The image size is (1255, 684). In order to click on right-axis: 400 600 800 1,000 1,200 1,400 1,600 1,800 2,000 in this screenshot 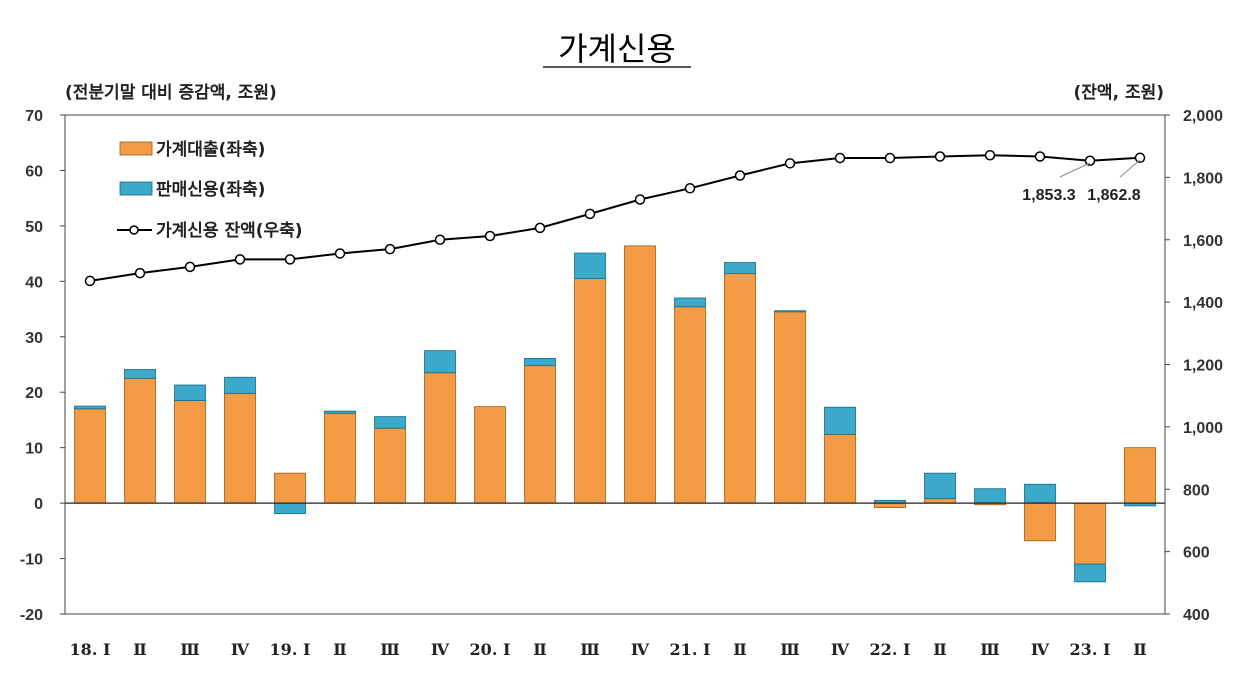, I will do `click(1194, 366)`.